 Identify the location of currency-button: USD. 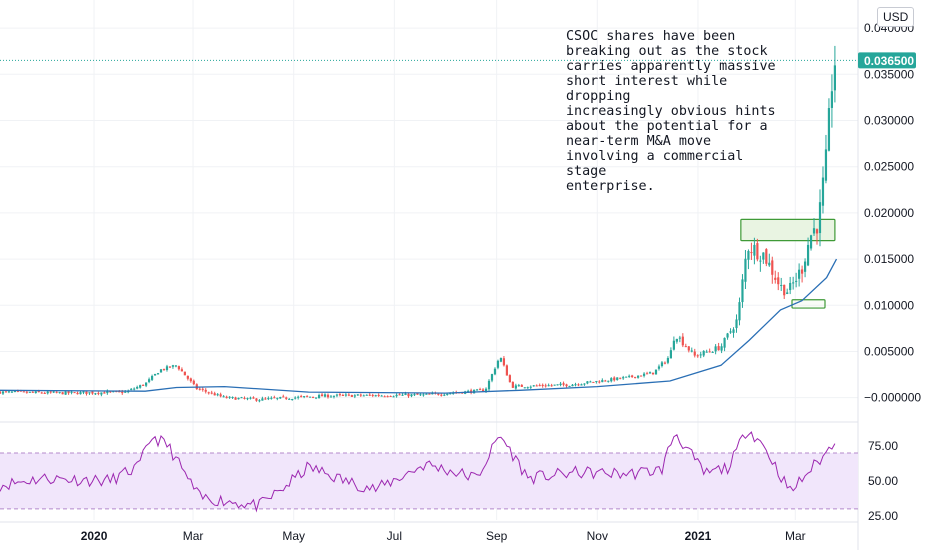
(896, 17).